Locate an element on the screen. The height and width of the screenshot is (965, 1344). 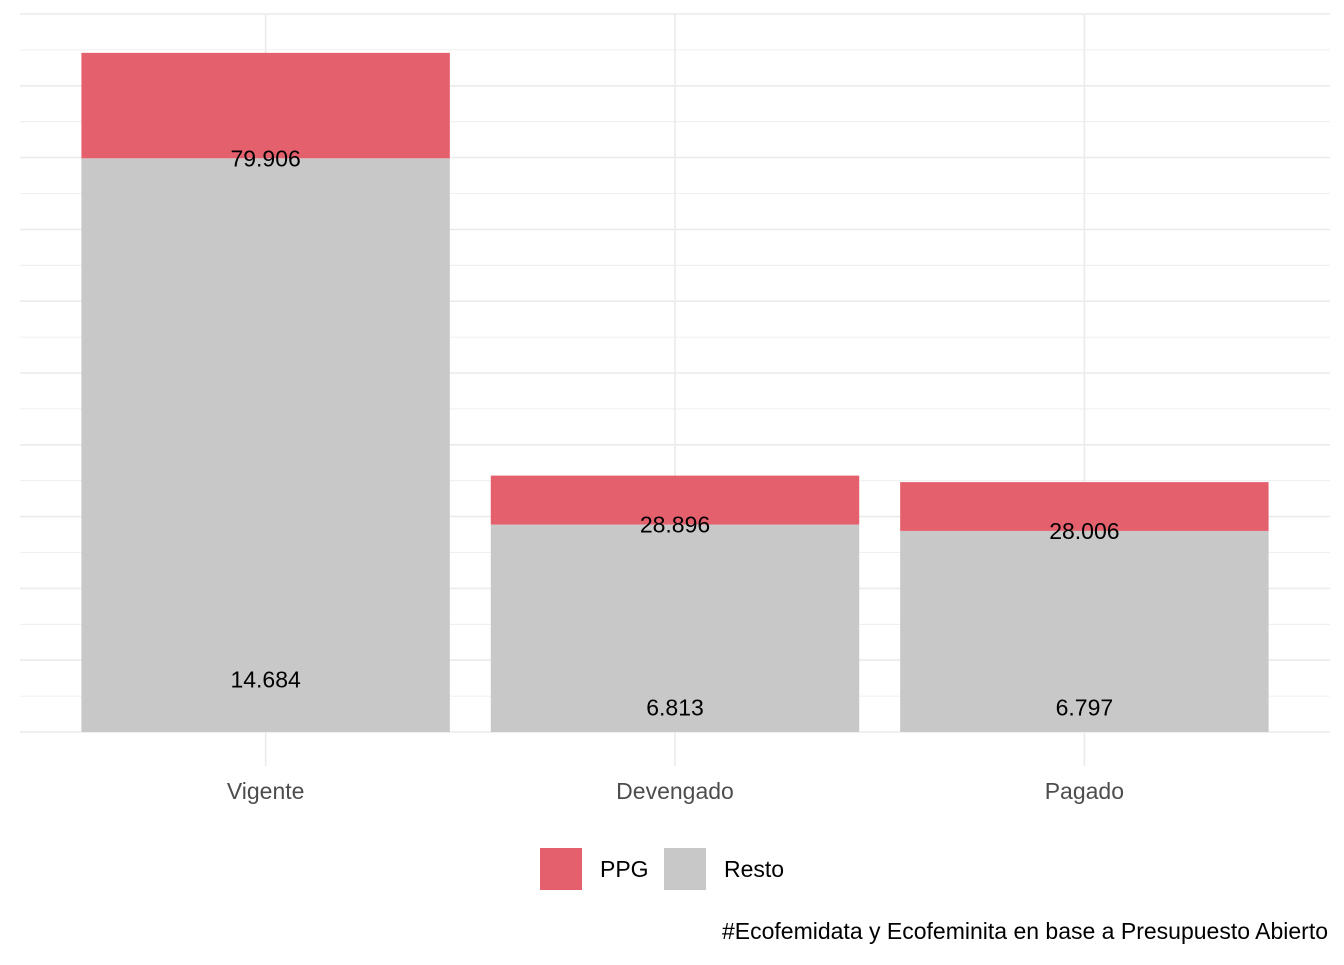
x-tick-label: Devengado is located at coordinates (675, 791).